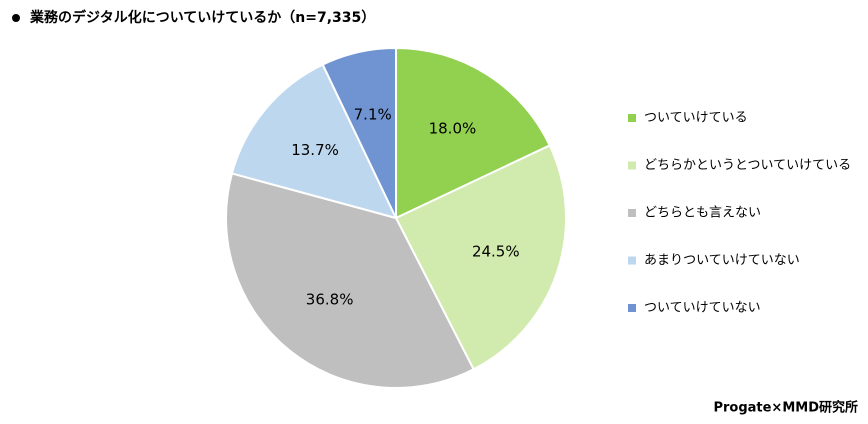  I want to click on data-label: 24.5%, so click(496, 251).